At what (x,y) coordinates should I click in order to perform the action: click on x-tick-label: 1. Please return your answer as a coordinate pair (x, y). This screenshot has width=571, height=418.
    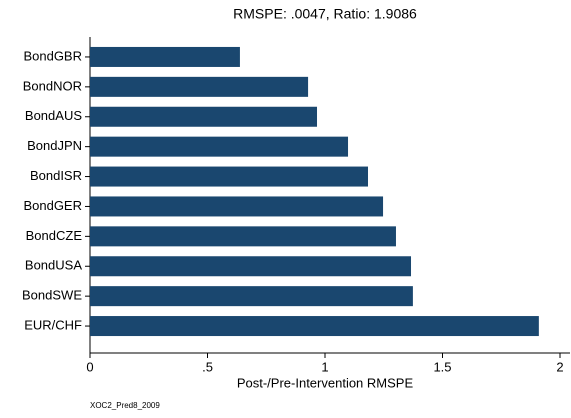
    Looking at the image, I should click on (324, 366).